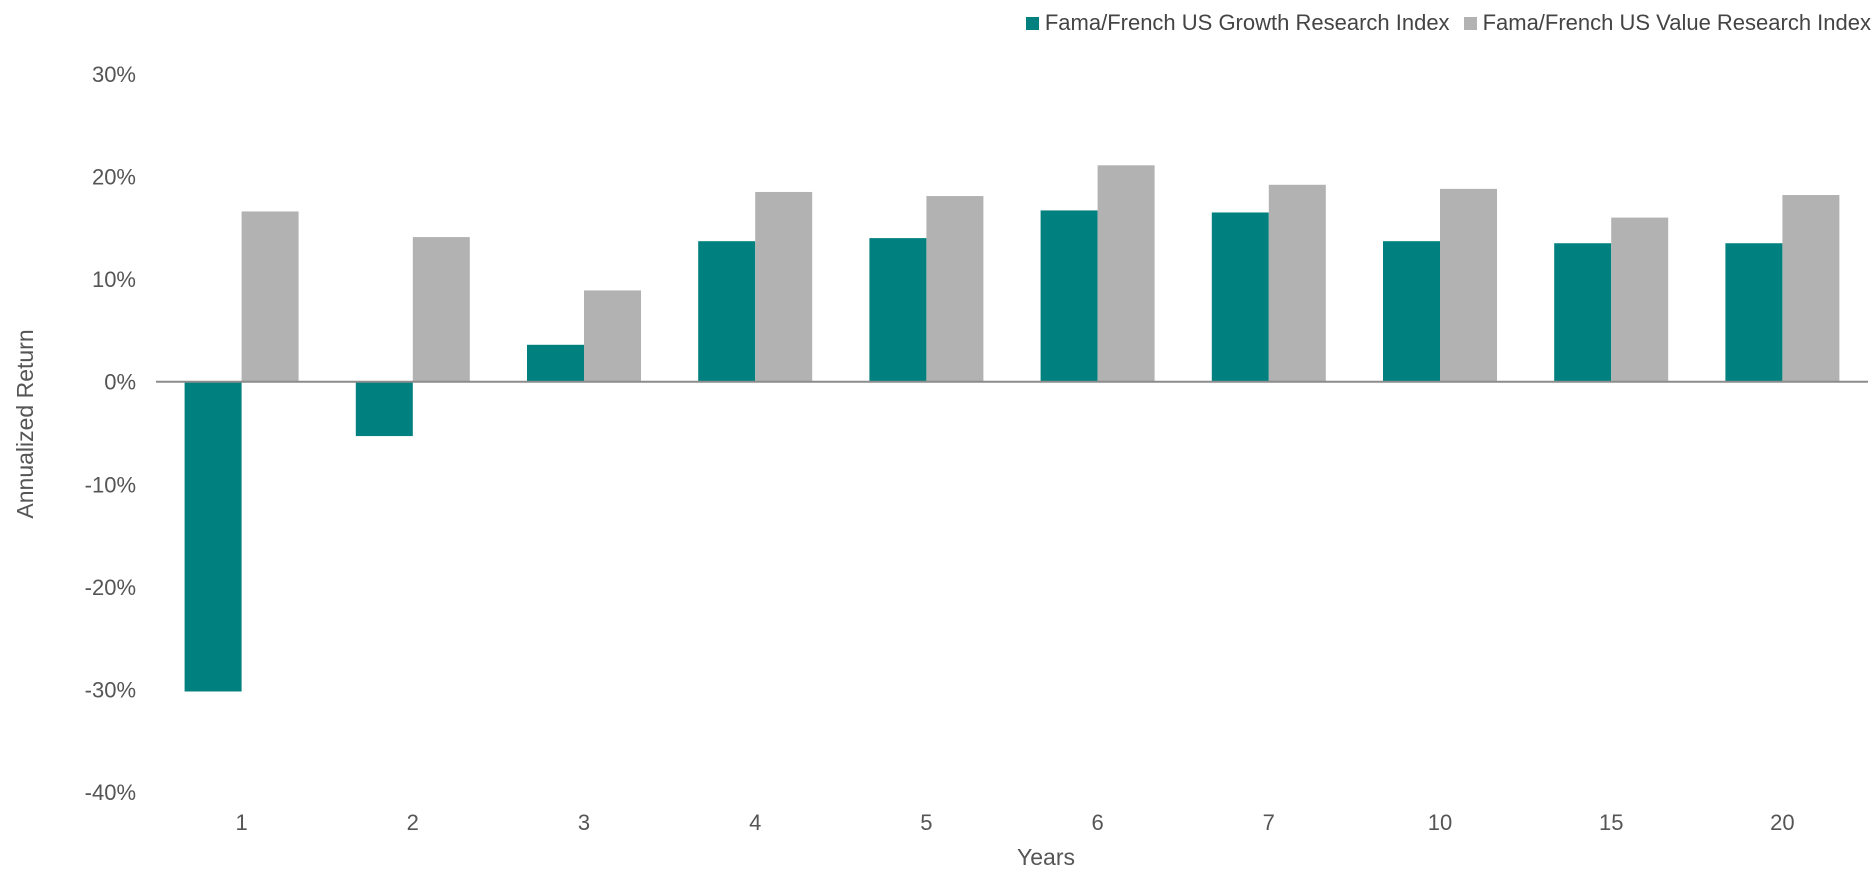 The height and width of the screenshot is (871, 1875). Describe the element at coordinates (1782, 822) in the screenshot. I see `x-tick-label: 20` at that location.